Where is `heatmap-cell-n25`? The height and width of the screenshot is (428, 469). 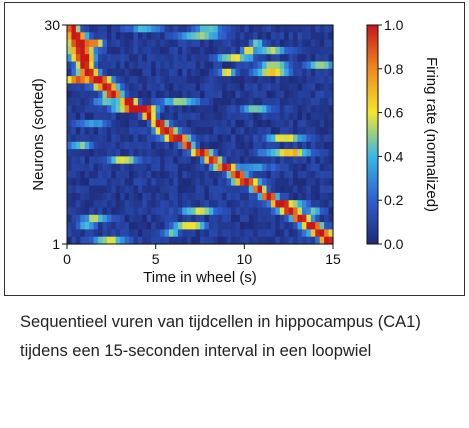 heatmap-cell-n25 is located at coordinates (247, 65).